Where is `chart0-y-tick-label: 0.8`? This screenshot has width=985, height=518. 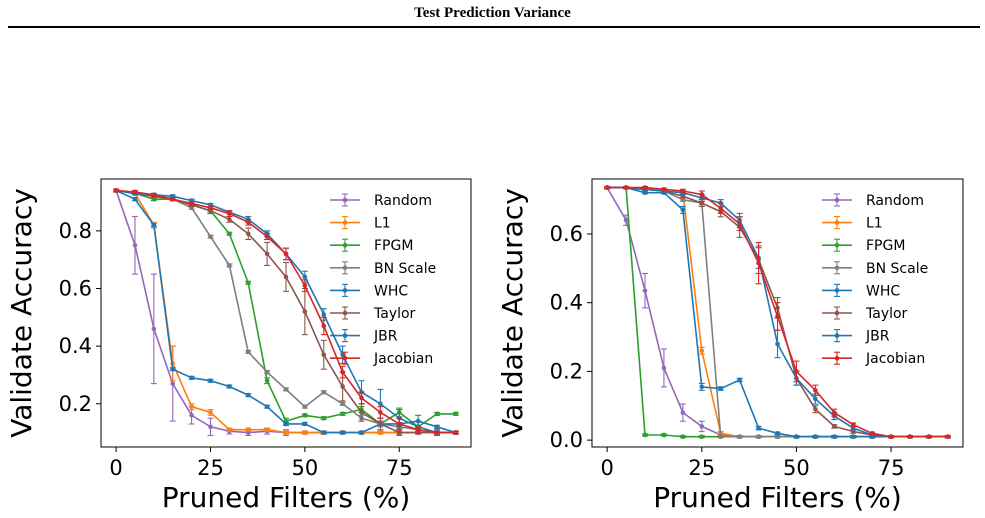 chart0-y-tick-label: 0.8 is located at coordinates (75, 231).